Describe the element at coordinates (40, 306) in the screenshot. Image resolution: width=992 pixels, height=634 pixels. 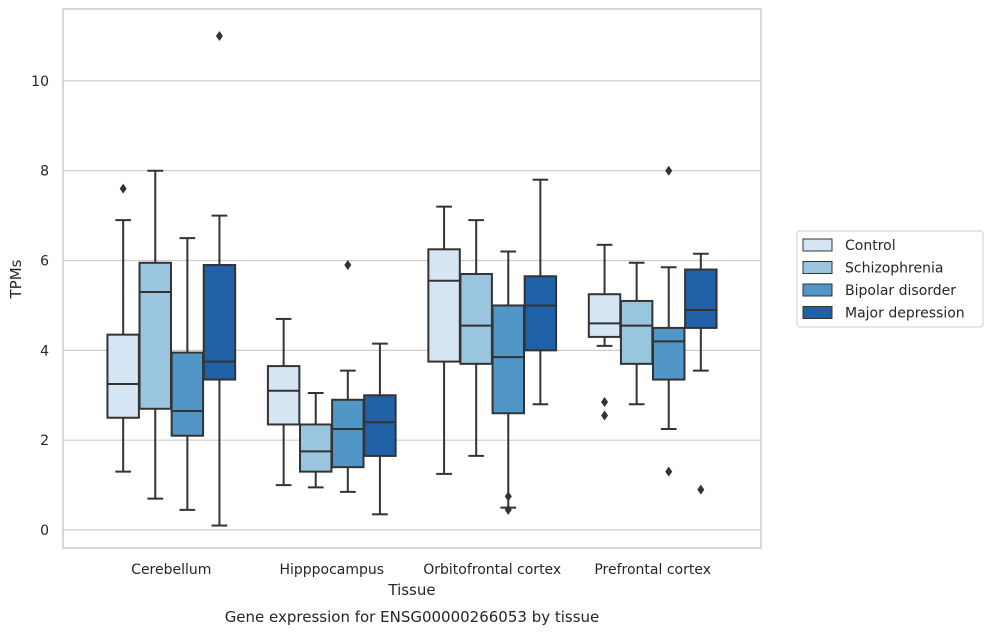
I see `y-tick-labels: 0 2 4 6 8 10` at that location.